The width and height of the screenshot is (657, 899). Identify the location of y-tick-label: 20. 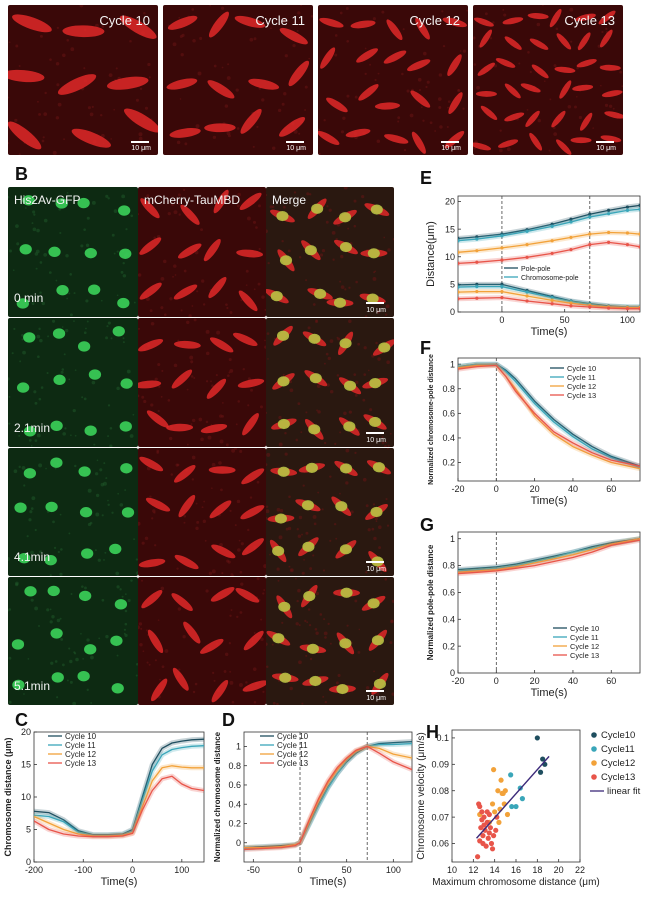
(26, 732).